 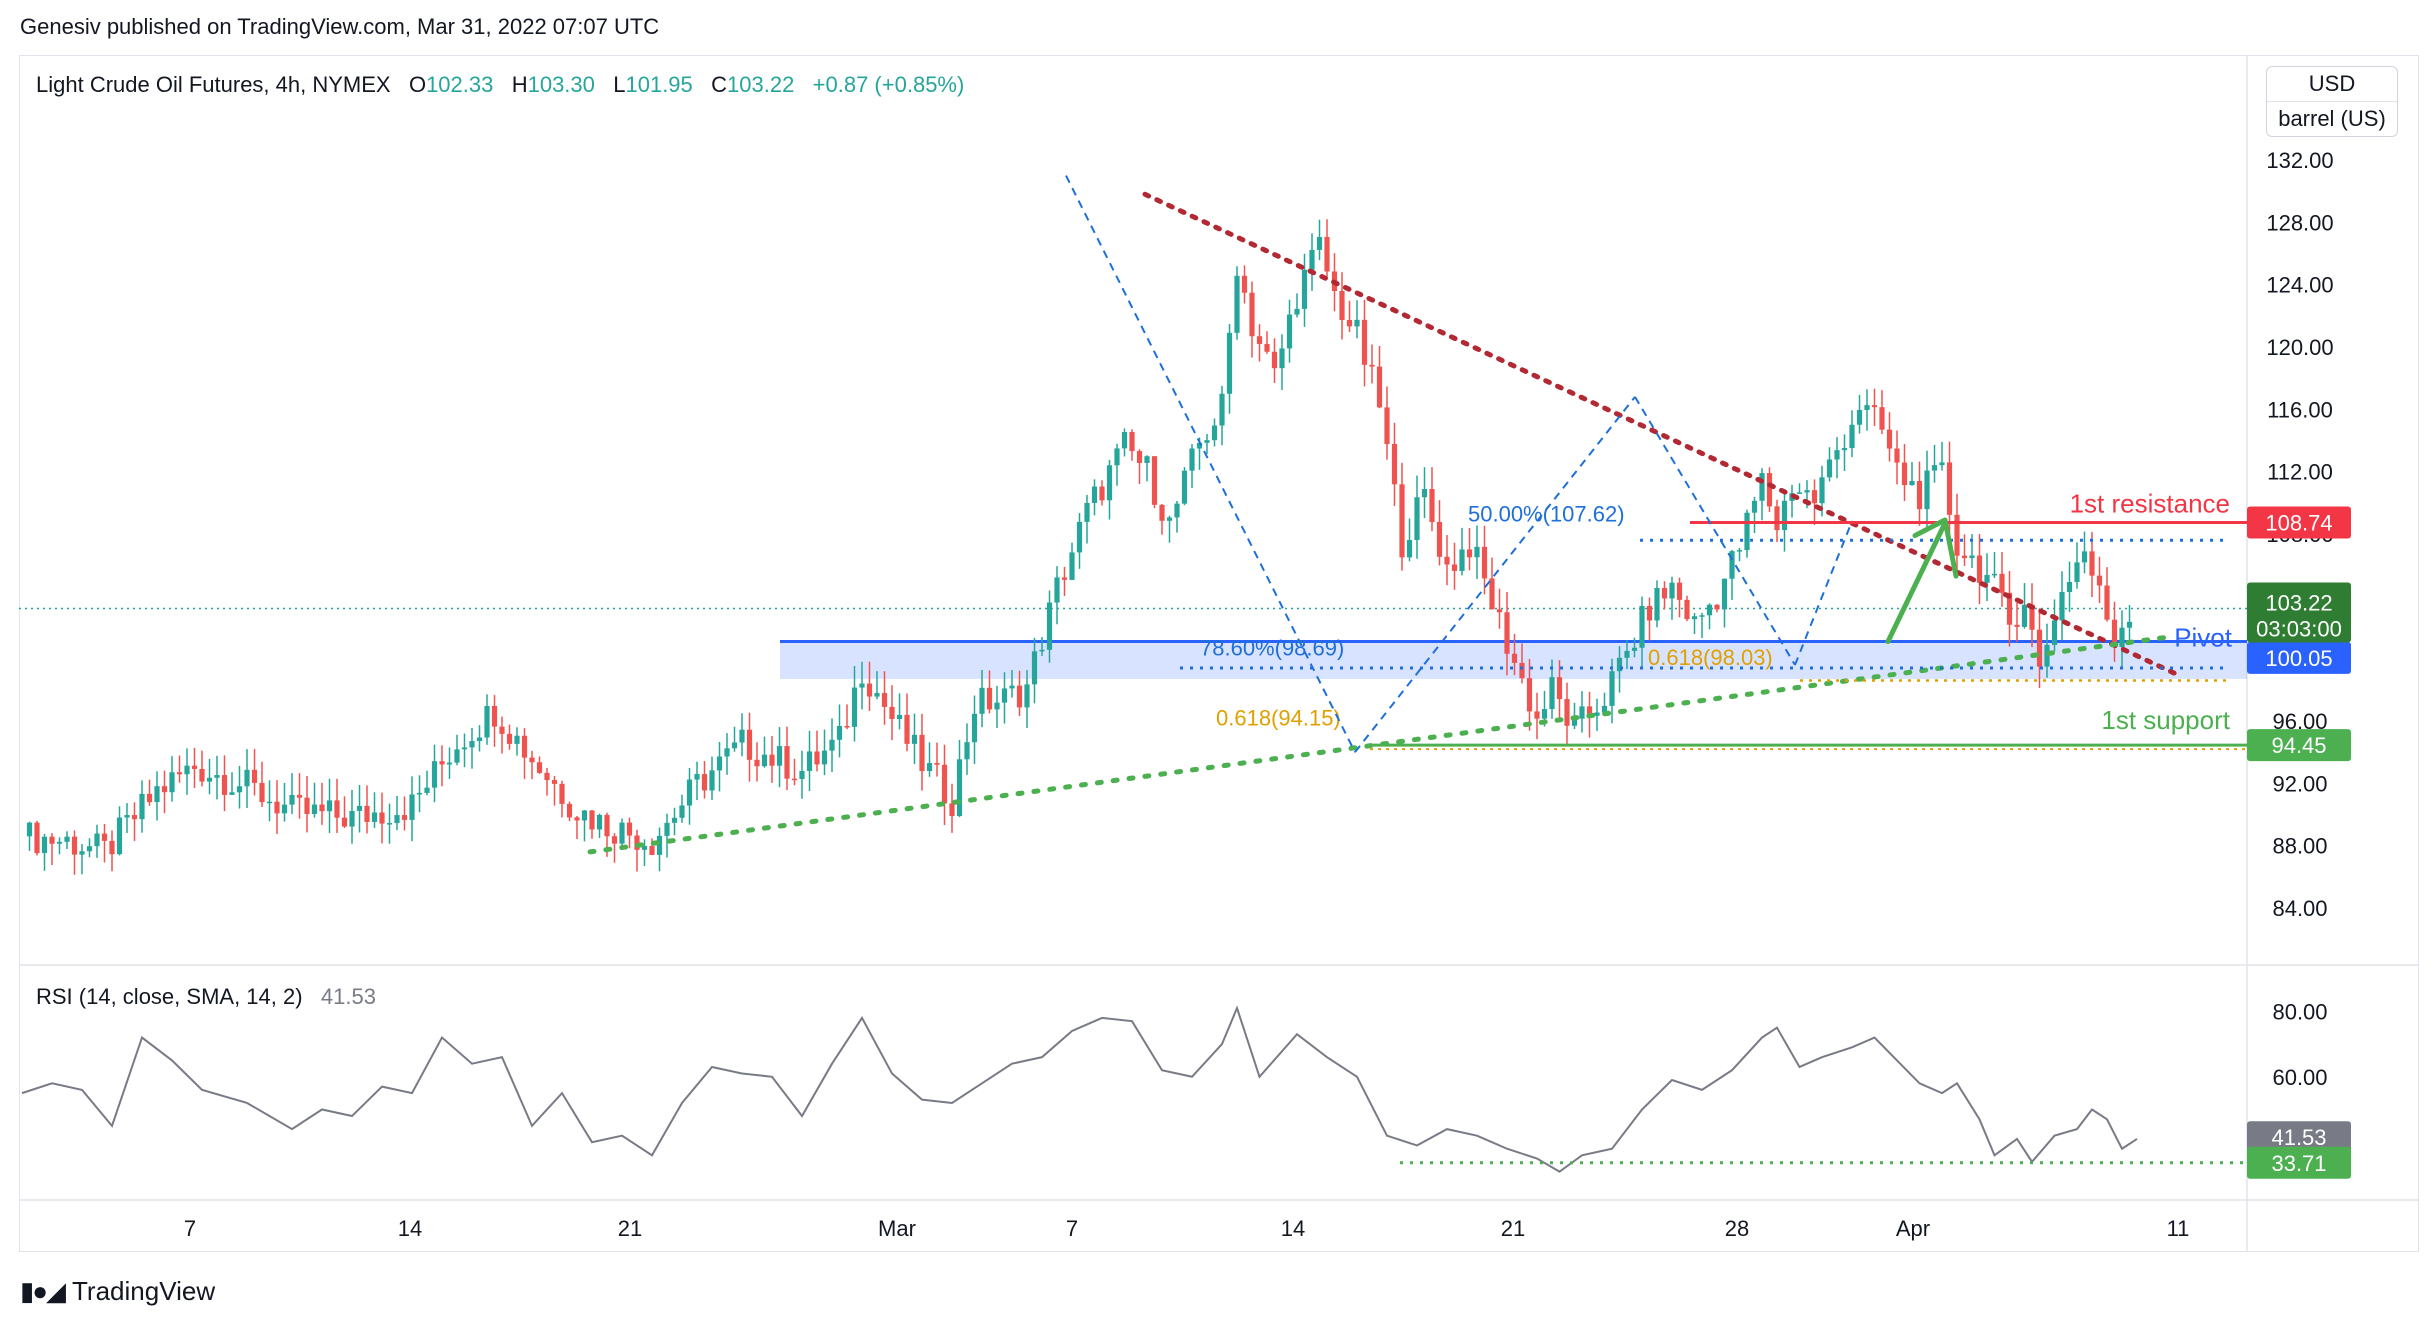 What do you see at coordinates (1935, 548) in the screenshot?
I see `projection-arrow-head` at bounding box center [1935, 548].